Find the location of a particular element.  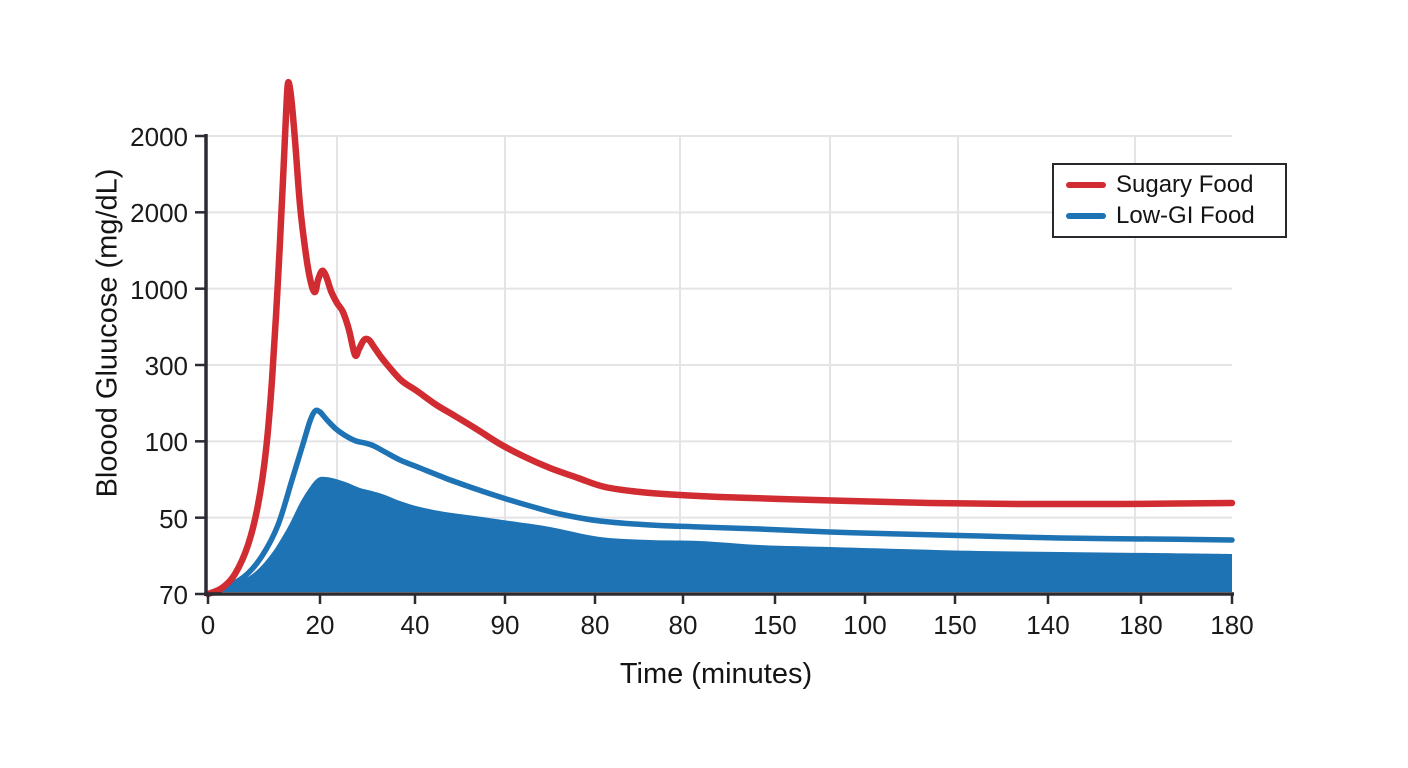

y-tick-label: 100 is located at coordinates (166, 442).